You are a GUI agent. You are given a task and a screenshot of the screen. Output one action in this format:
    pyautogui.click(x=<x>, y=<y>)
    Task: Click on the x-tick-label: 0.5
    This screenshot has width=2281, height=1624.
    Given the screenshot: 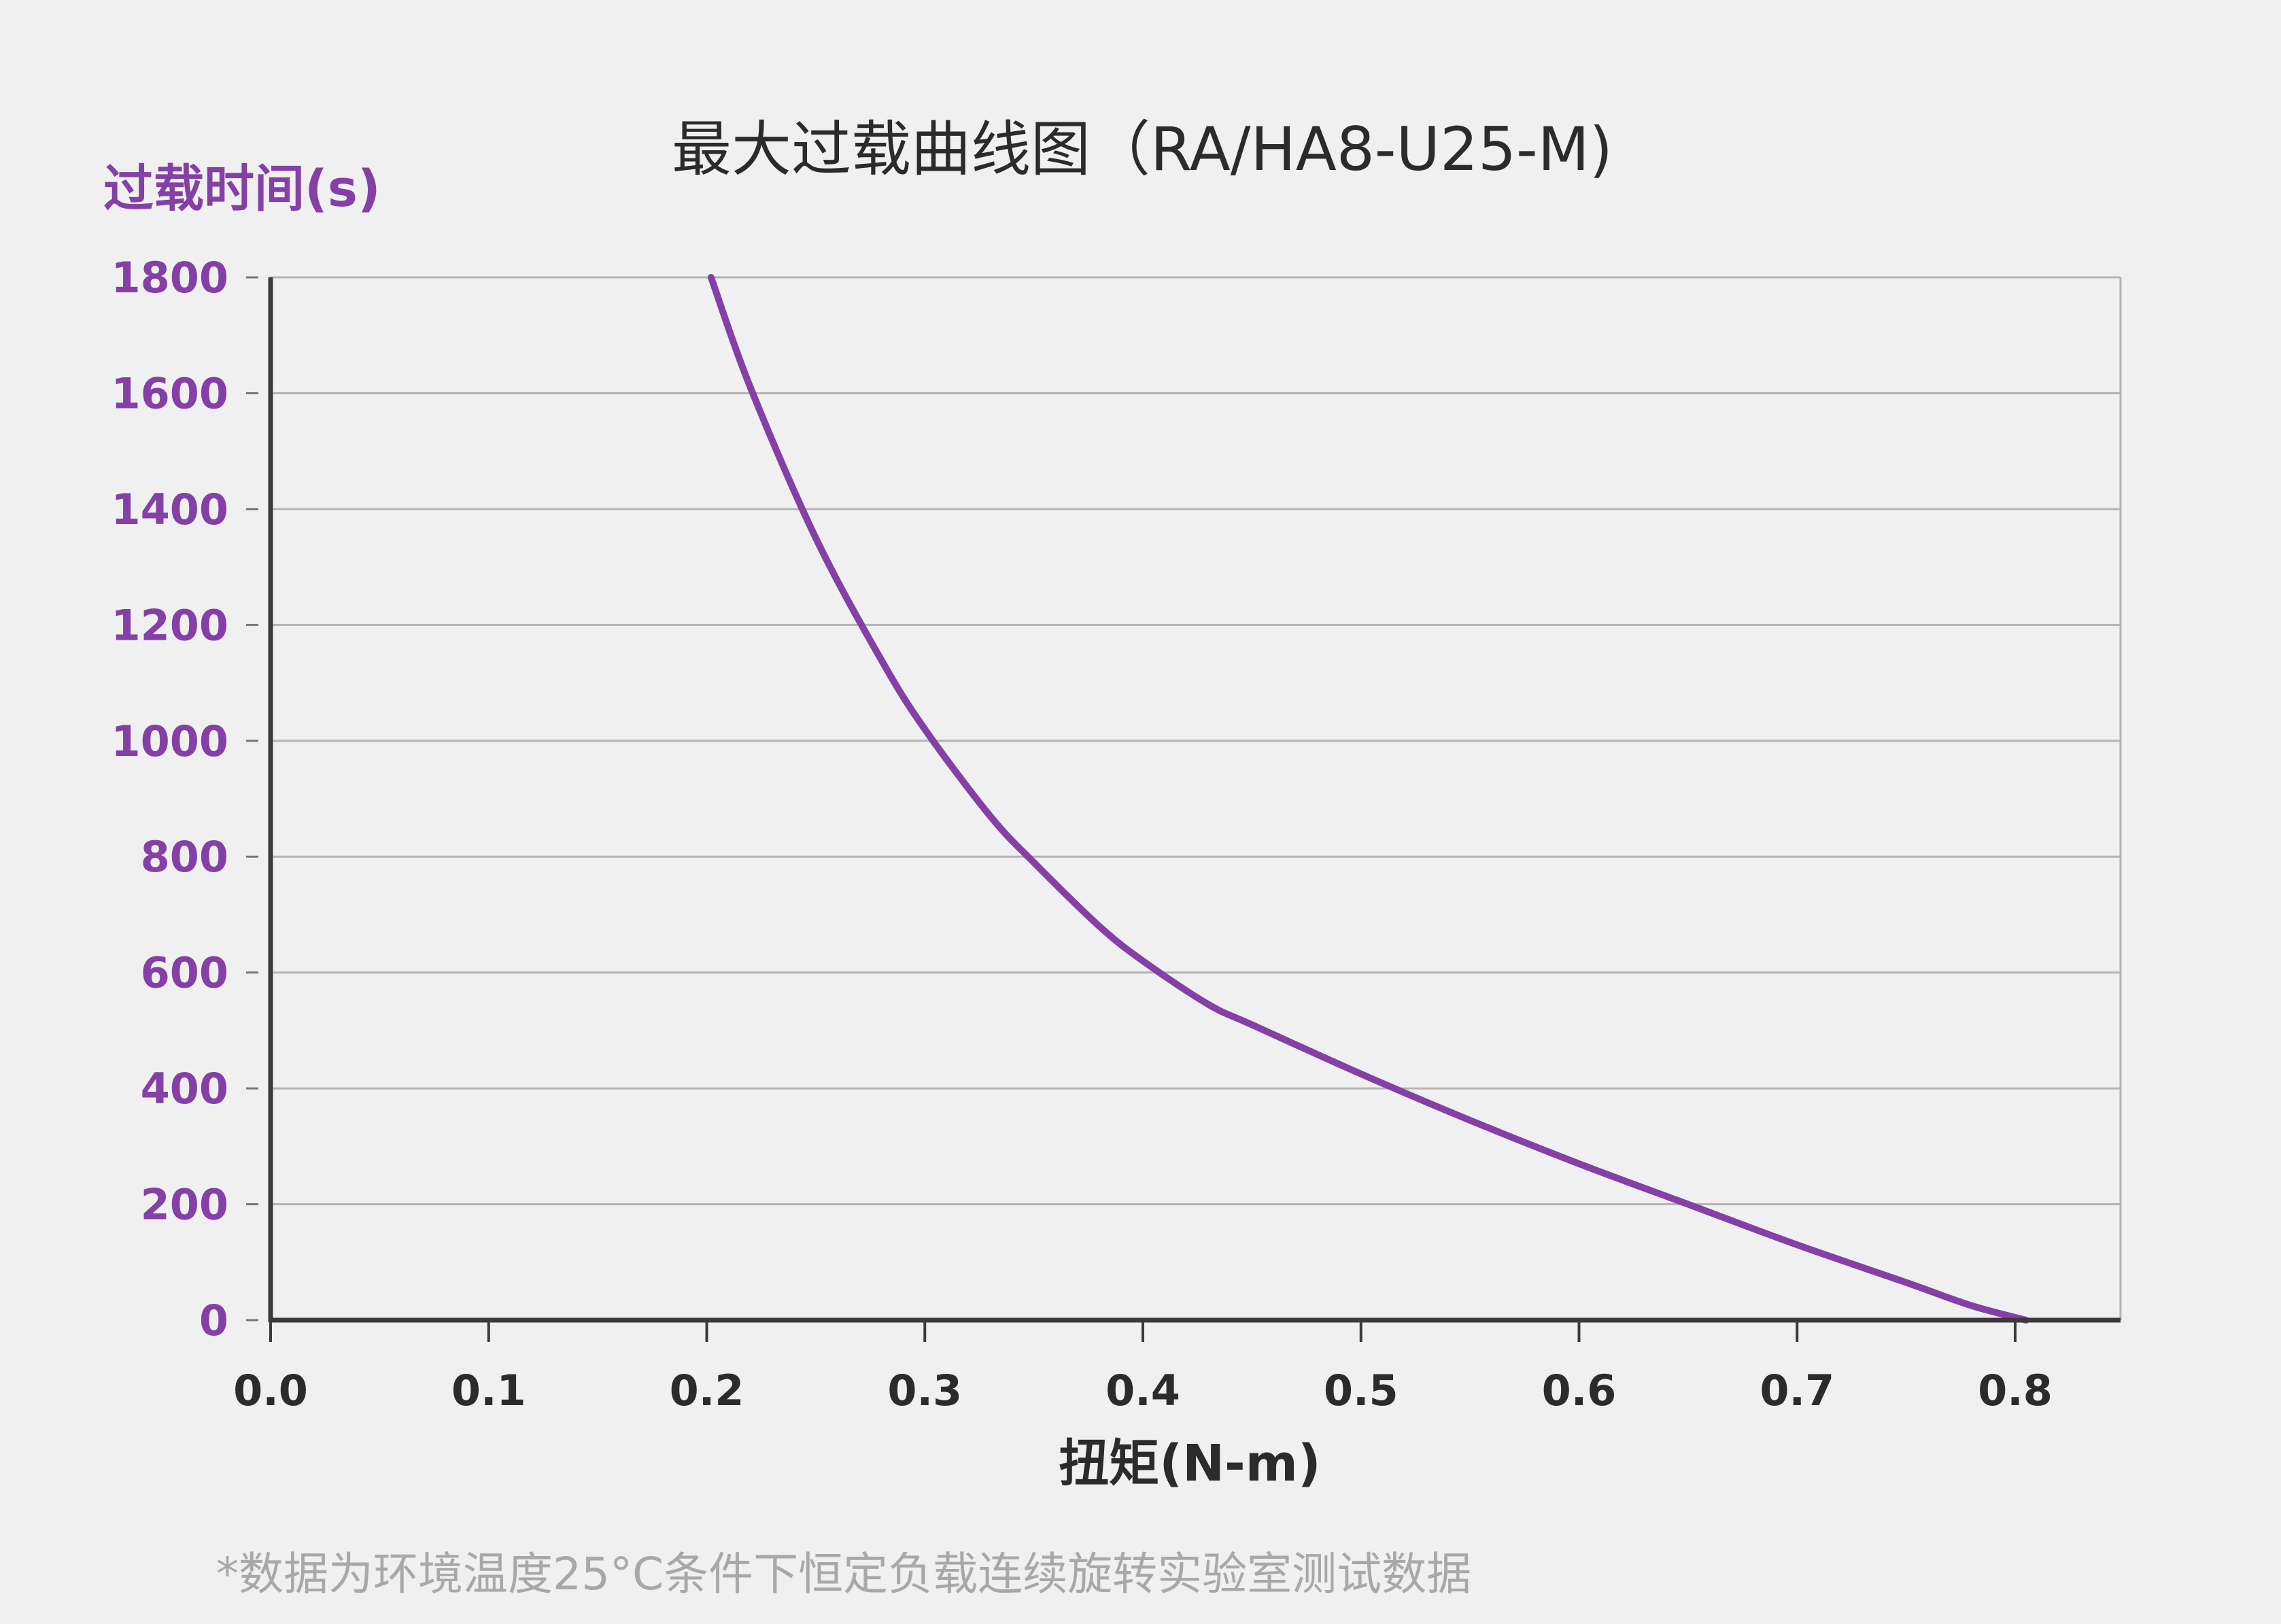 What is the action you would take?
    pyautogui.click(x=1361, y=1390)
    